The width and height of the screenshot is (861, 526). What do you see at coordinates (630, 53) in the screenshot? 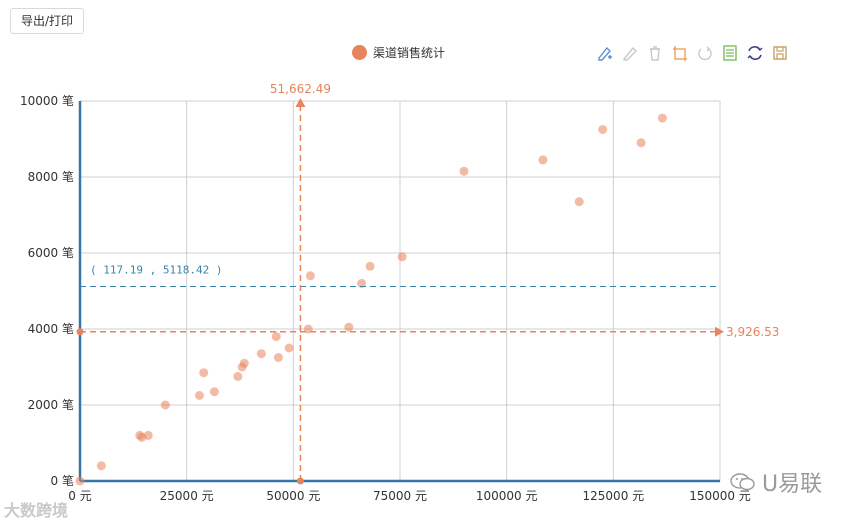
I see `mark-erase-icon` at bounding box center [630, 53].